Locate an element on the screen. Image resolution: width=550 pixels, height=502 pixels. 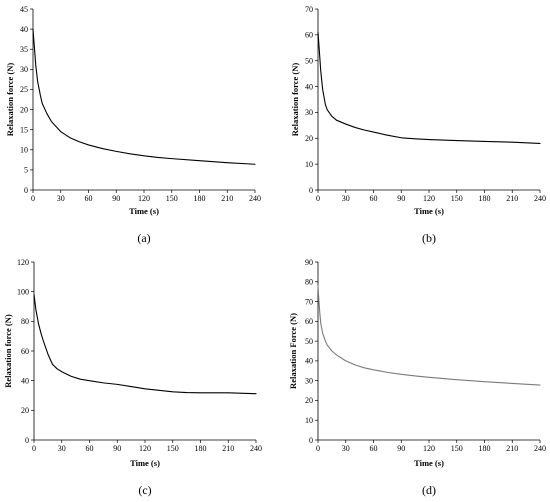
panel-caption: (c) is located at coordinates (144, 490).